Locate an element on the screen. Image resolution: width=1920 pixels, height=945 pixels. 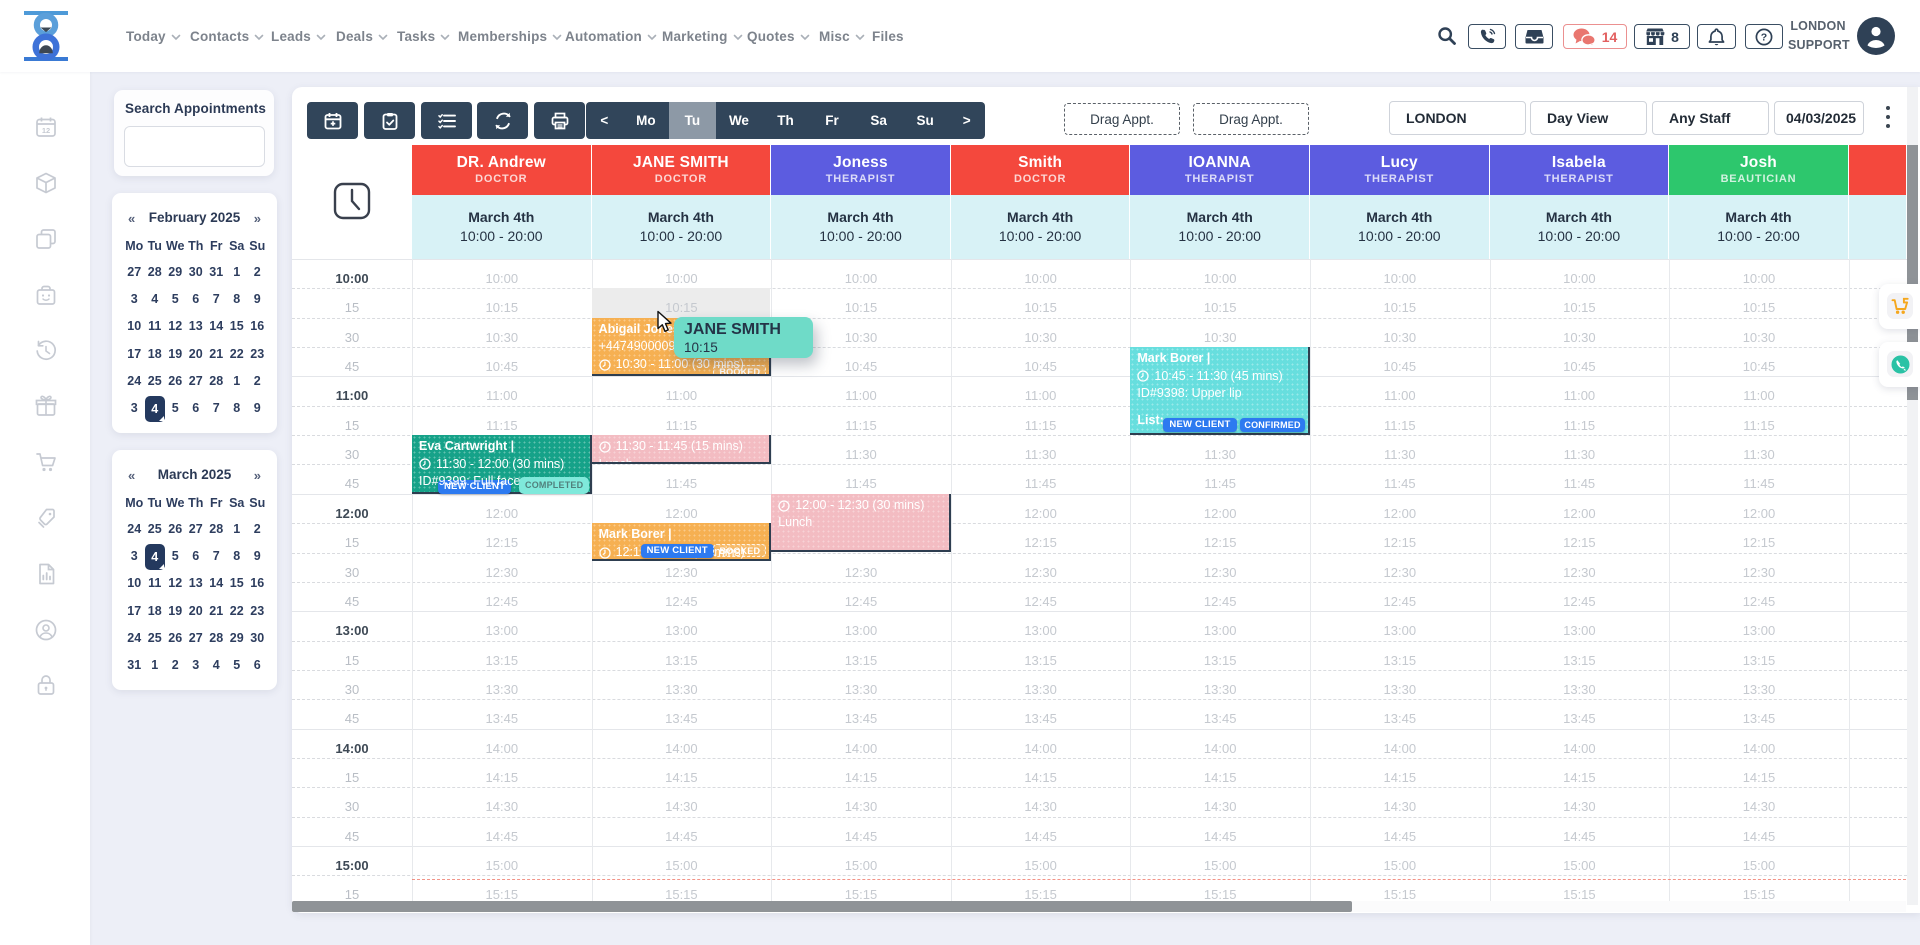
svg-text: 12 is located at coordinates (46, 130).